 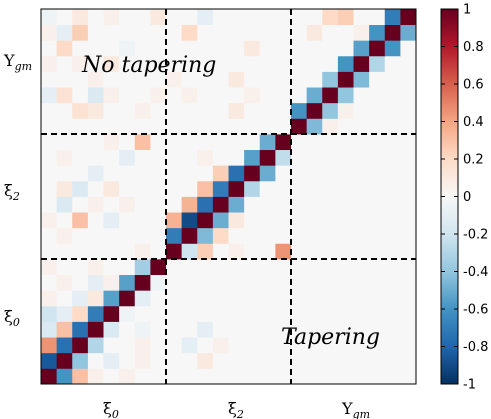 I want to click on y-label-upsilon-gm: Υgm, so click(x=17, y=62).